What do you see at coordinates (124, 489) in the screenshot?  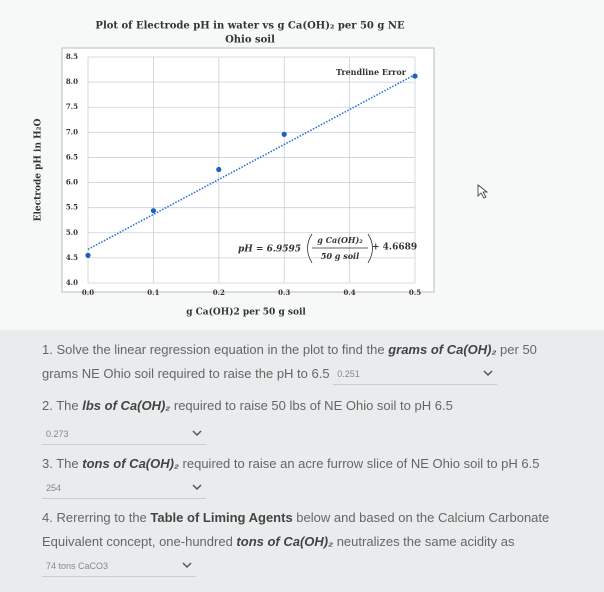 I see `answer-dropdown: 254` at bounding box center [124, 489].